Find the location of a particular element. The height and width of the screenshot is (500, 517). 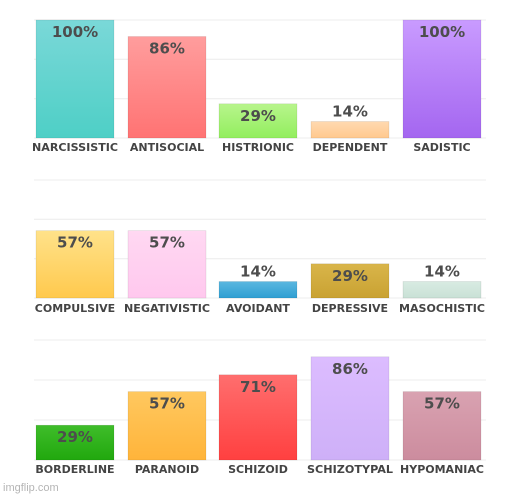

bar-masochistic is located at coordinates (442, 290).